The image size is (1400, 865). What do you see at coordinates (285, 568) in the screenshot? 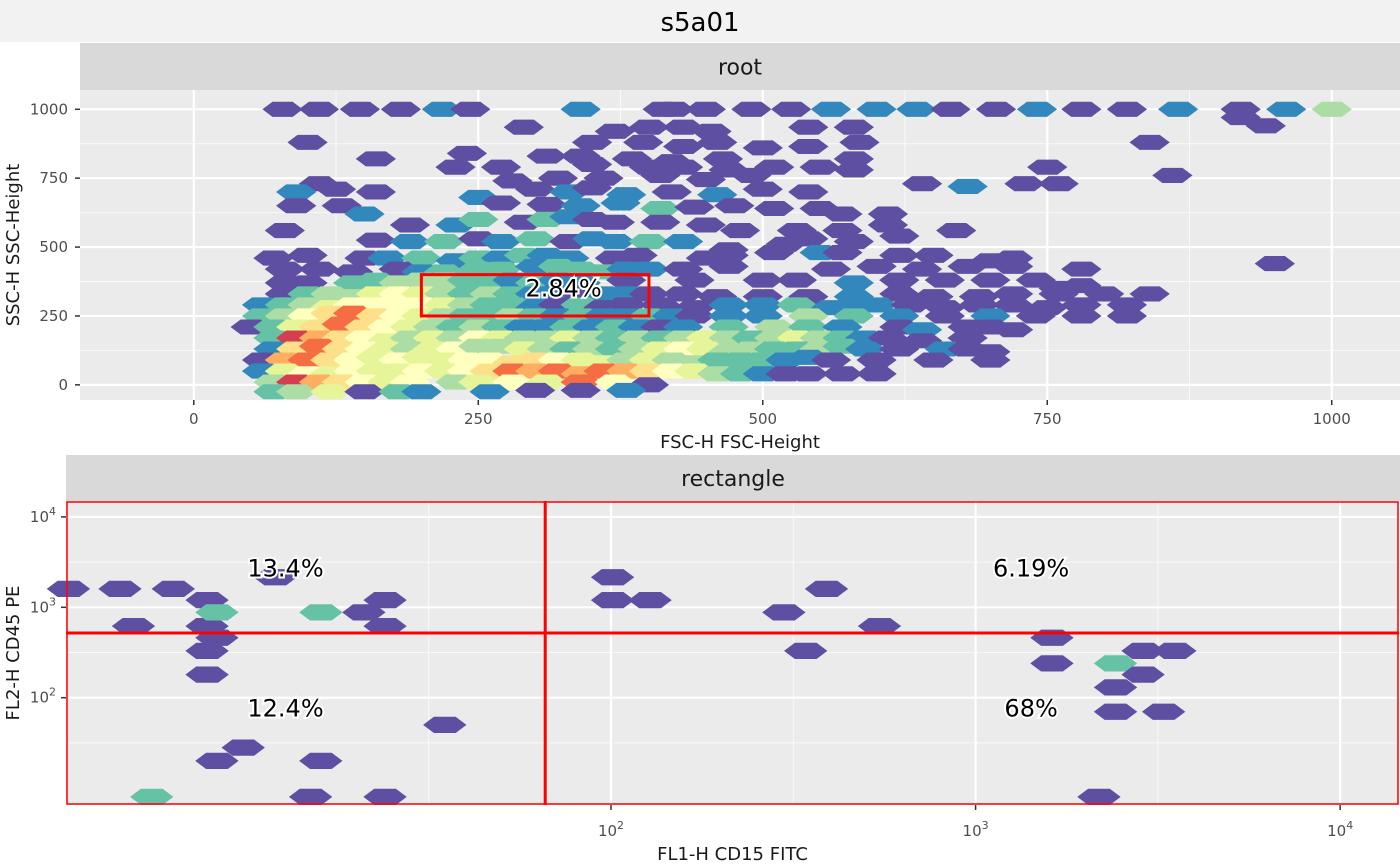
I see `quadrant-percent-label: 13.4%` at bounding box center [285, 568].